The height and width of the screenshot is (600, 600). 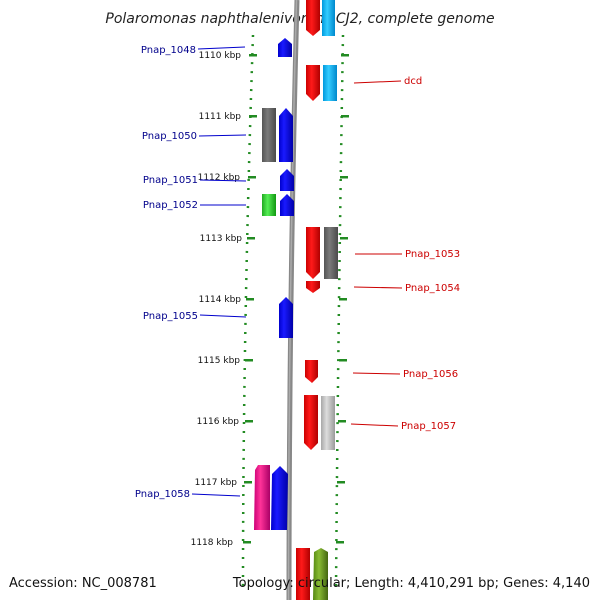 What do you see at coordinates (168, 50) in the screenshot?
I see `gene-label-pnap-1048: Pnap_1048` at bounding box center [168, 50].